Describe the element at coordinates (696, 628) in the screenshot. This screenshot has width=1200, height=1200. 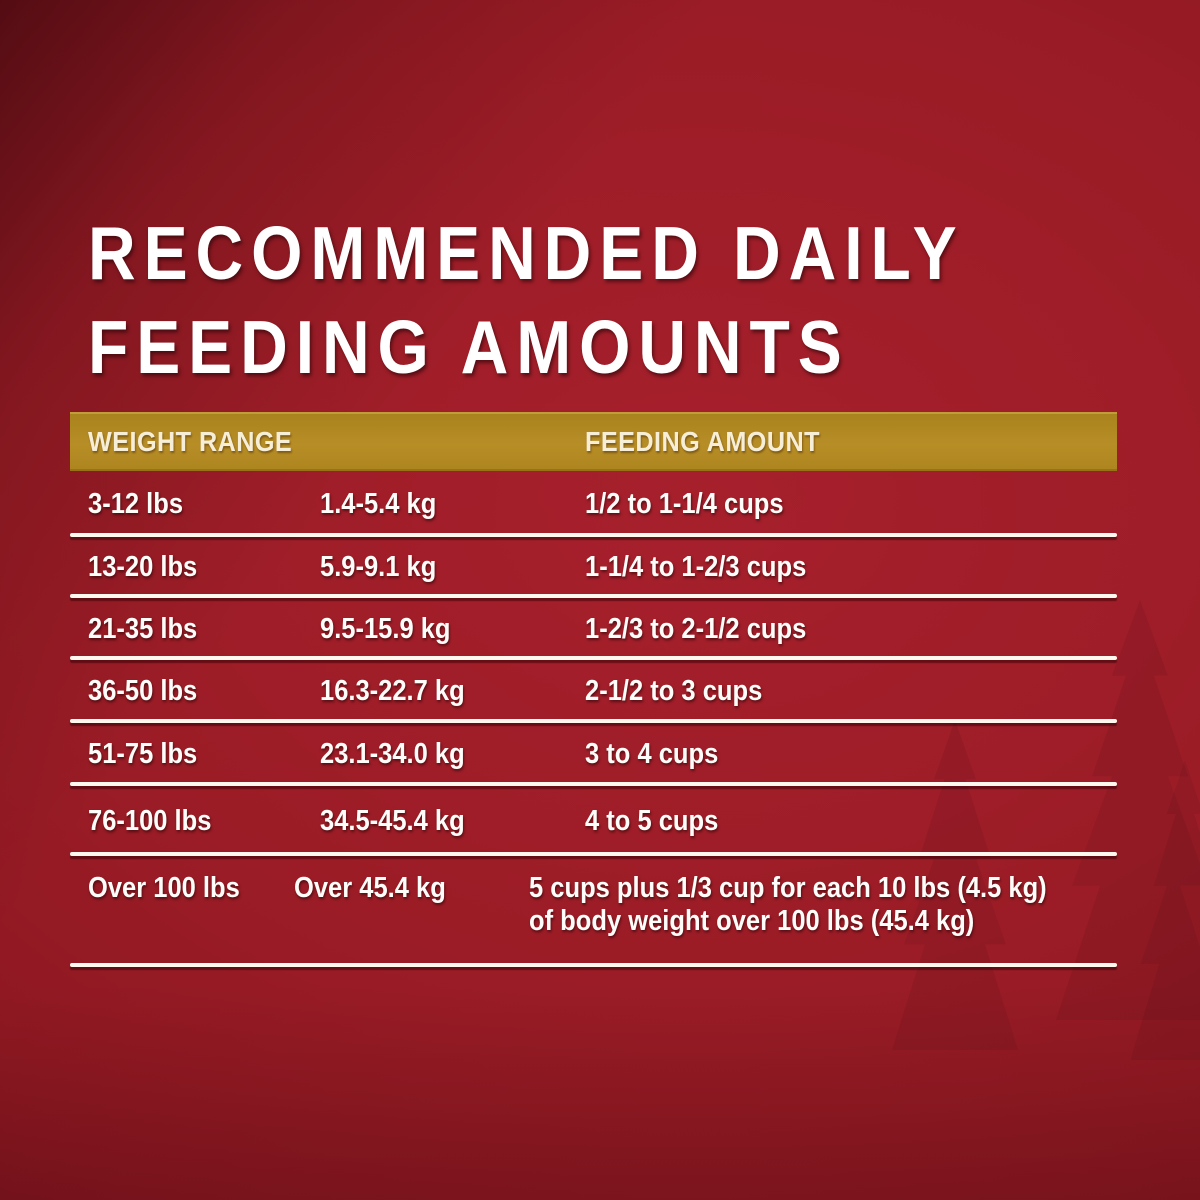
I see `feeding-amount-cell: 1-2/3 to 2-1/2 cups` at that location.